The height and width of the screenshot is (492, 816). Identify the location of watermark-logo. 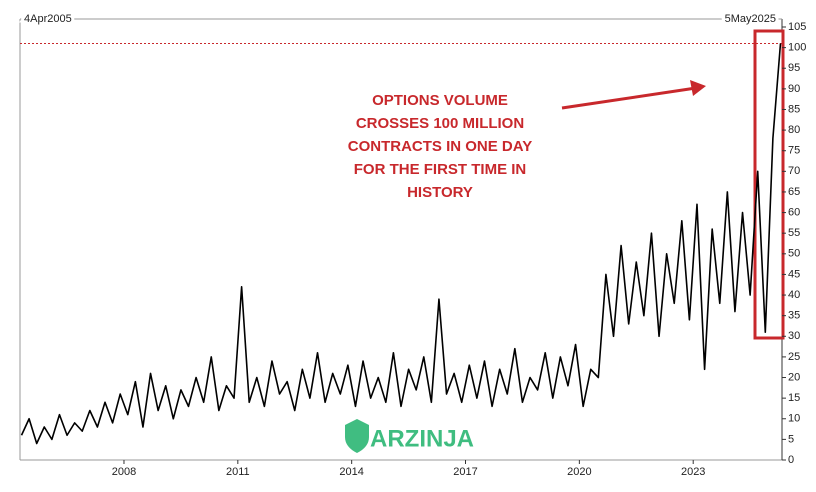
(357, 436).